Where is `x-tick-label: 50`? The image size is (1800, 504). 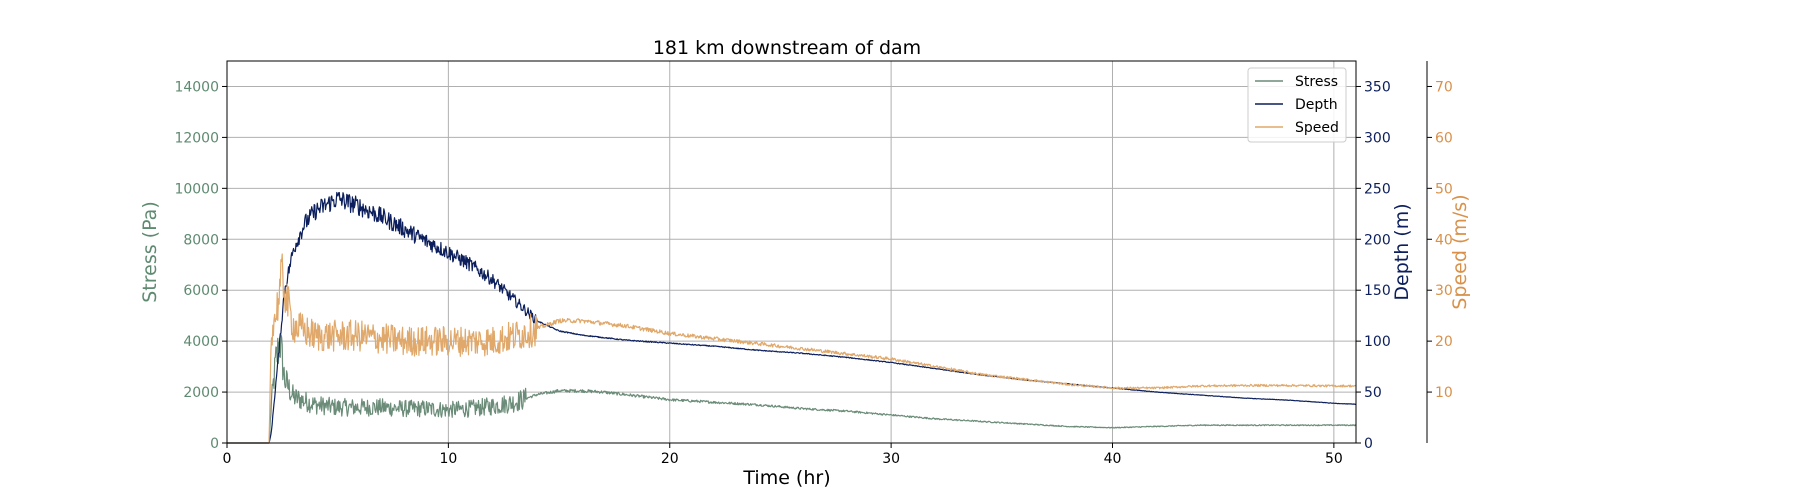
x-tick-label: 50 is located at coordinates (1334, 459).